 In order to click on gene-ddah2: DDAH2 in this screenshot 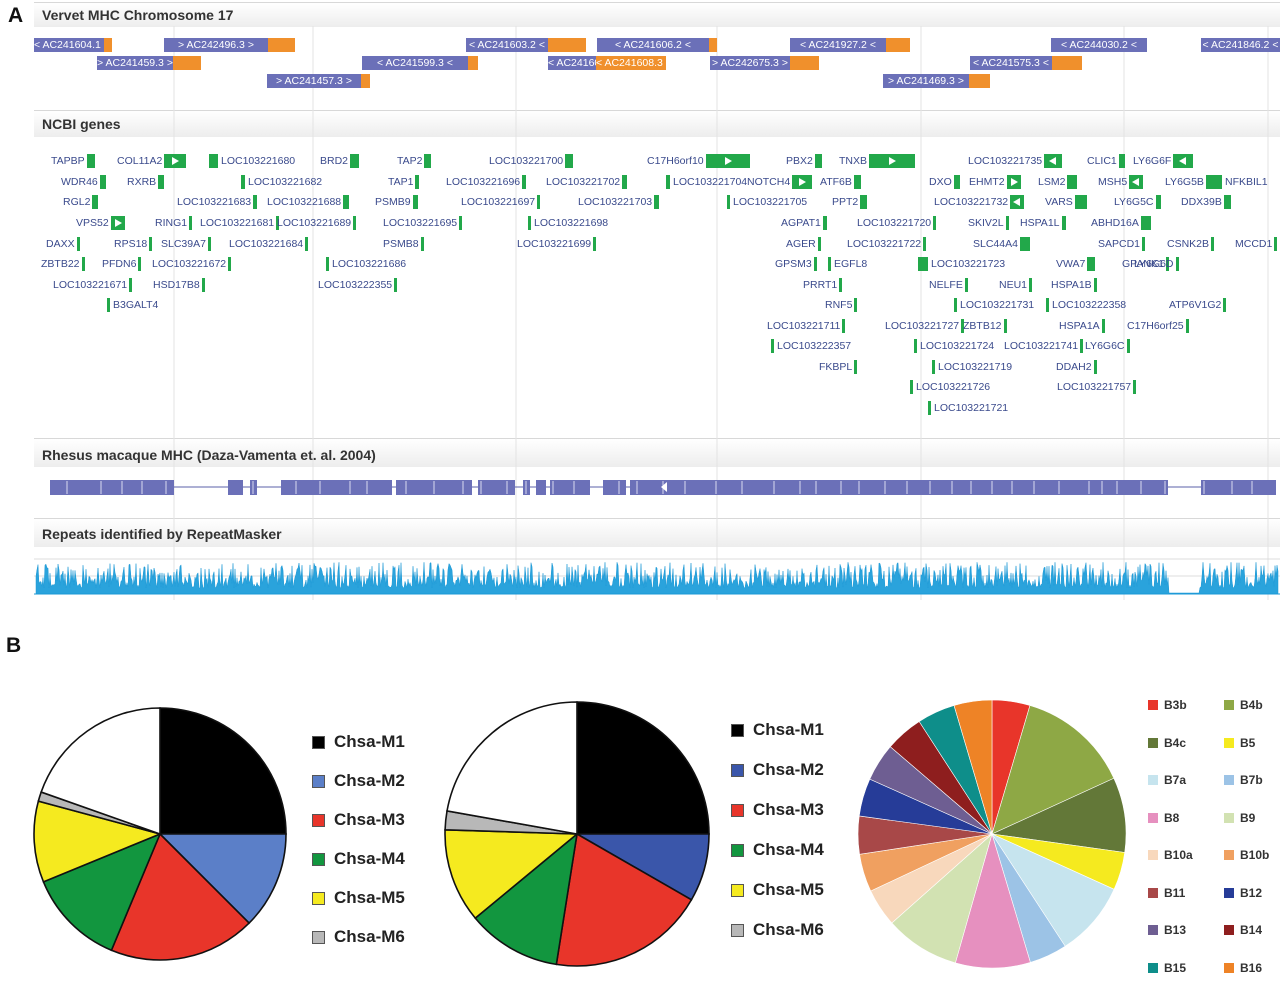, I will do `click(1076, 367)`.